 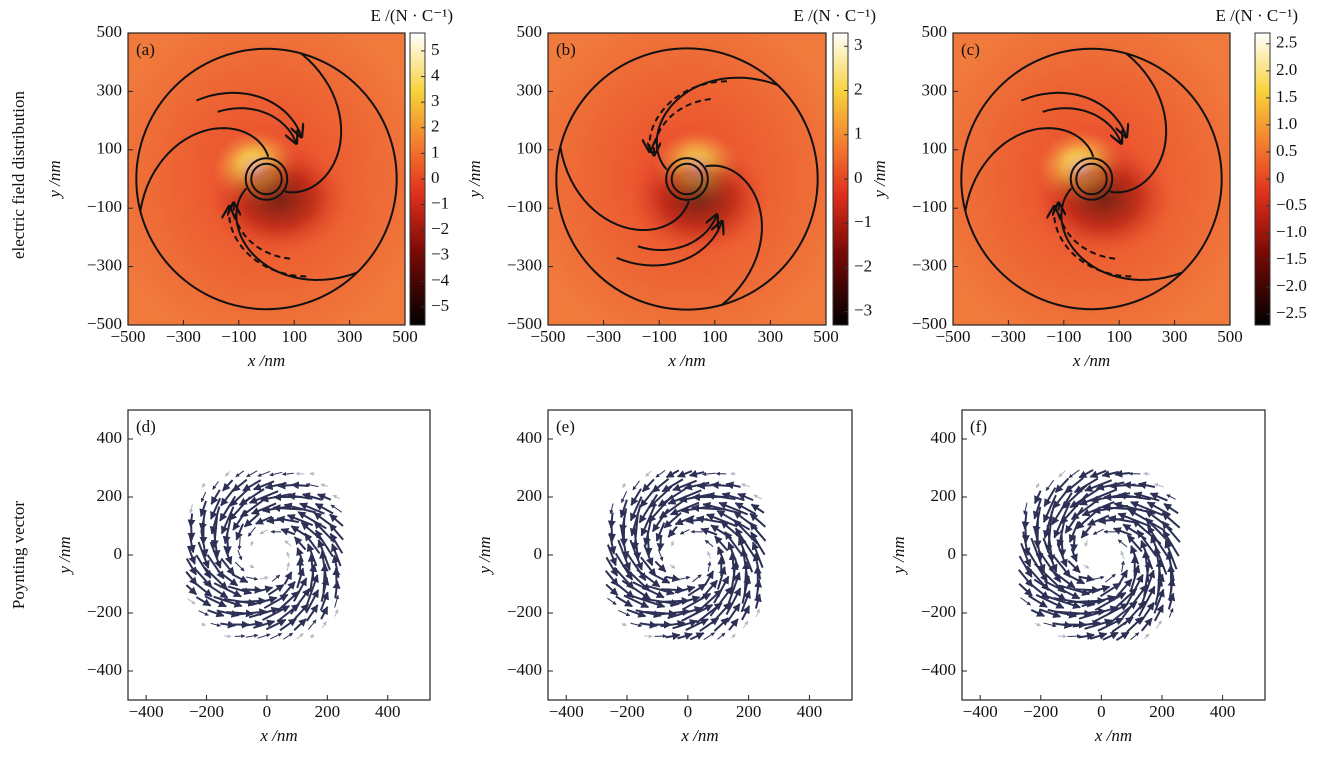 What do you see at coordinates (110, 31) in the screenshot?
I see `y-tick-label: 500` at bounding box center [110, 31].